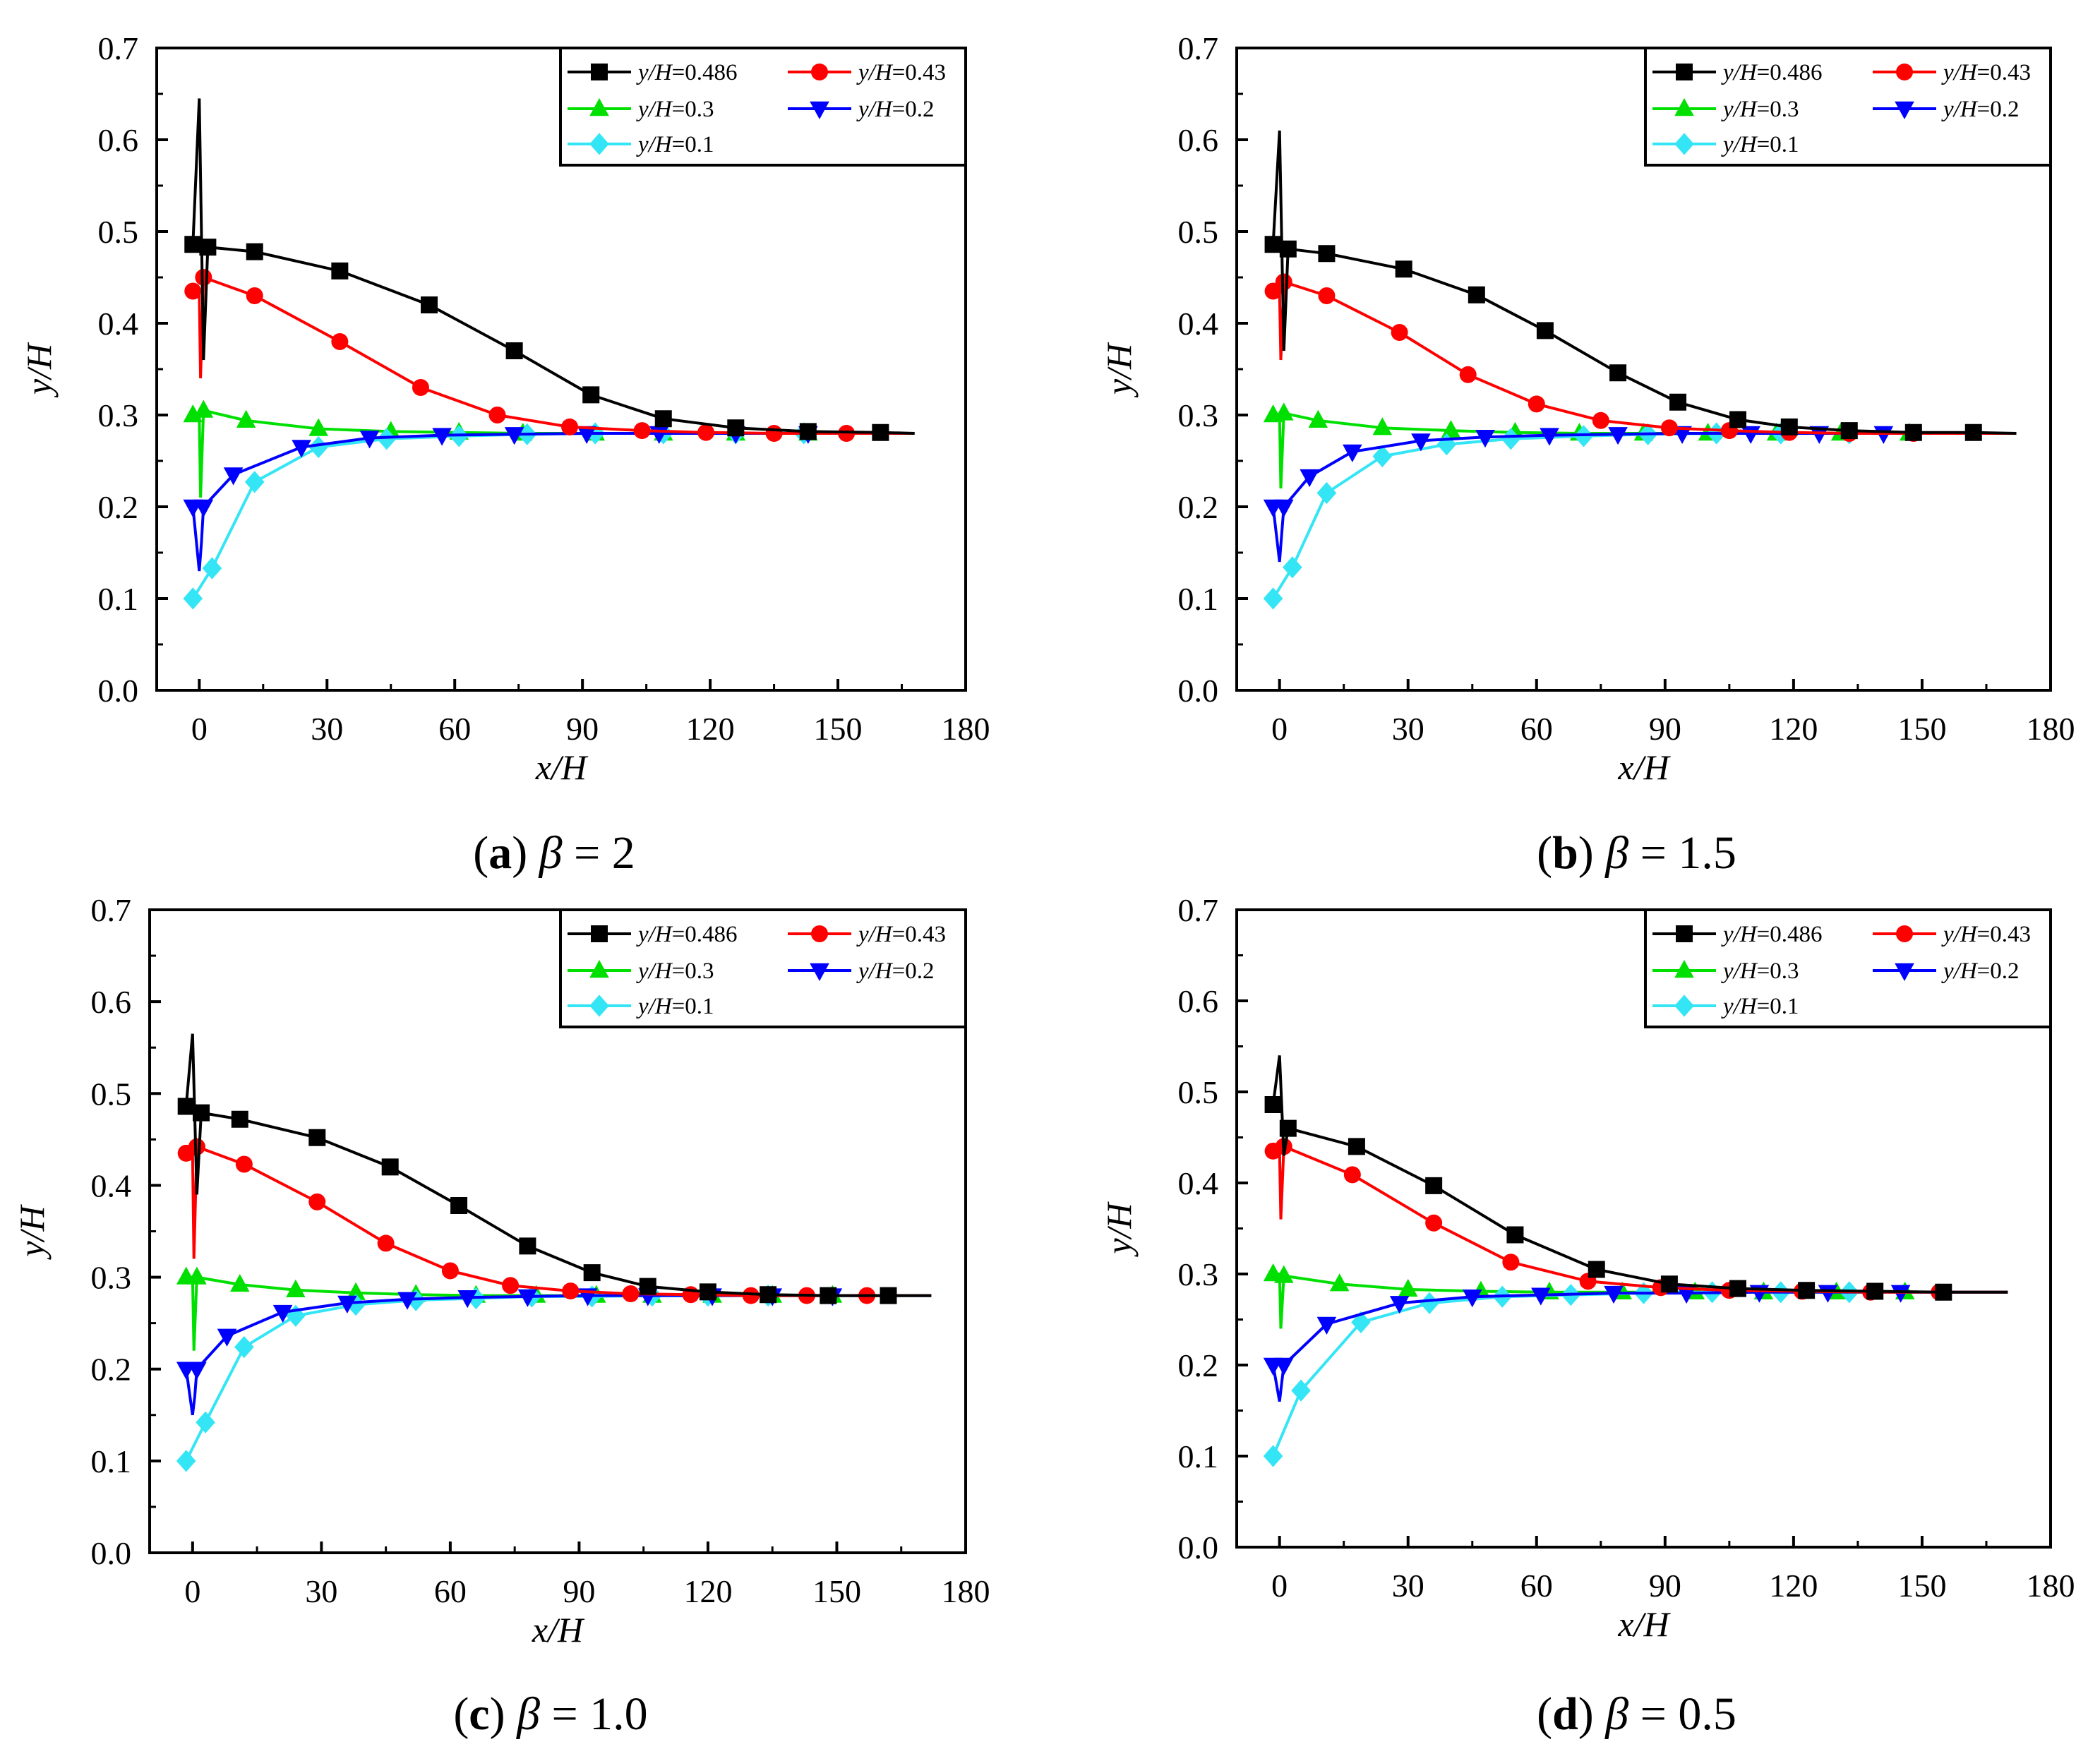 The width and height of the screenshot is (2100, 1761). I want to click on series-y-H-0.486, so click(1636, 1178).